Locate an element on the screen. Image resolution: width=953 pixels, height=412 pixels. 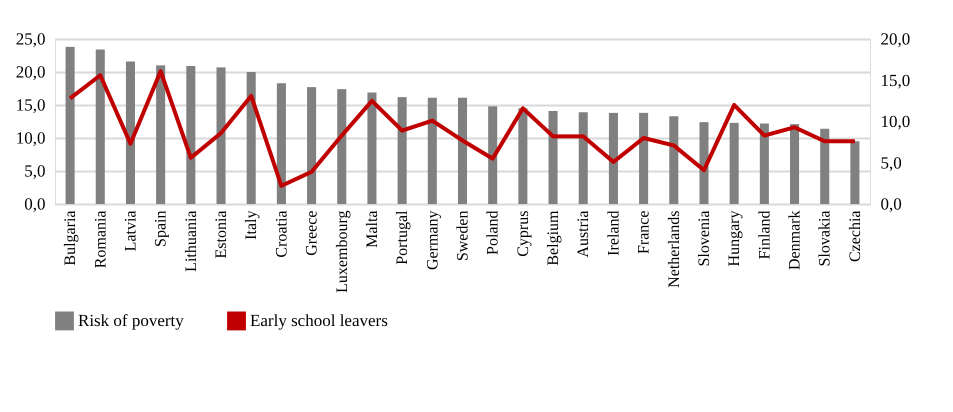
x-tick-label: Spain is located at coordinates (161, 228).